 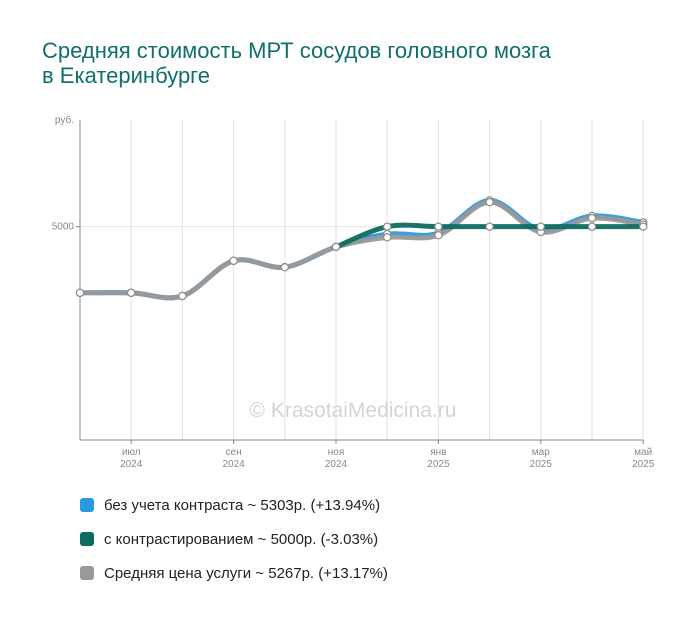 I want to click on x-tick-label-month: июл, so click(x=131, y=452).